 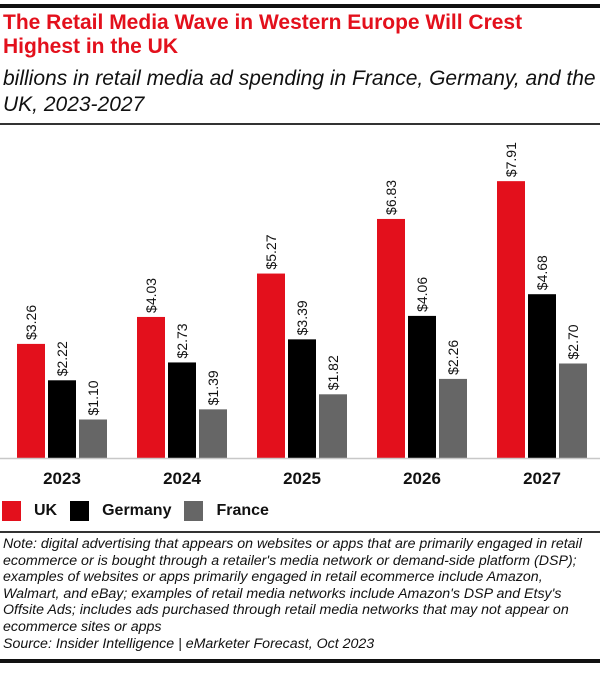 I want to click on bar-france-2023, so click(x=93, y=438).